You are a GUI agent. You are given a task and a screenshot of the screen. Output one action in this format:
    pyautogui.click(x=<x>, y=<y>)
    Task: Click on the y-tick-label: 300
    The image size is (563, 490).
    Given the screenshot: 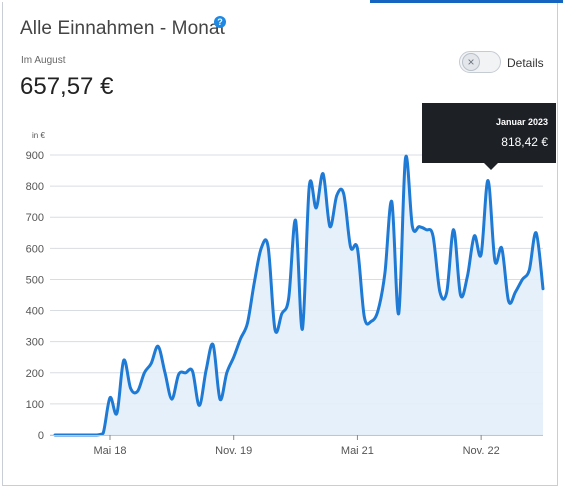 What is the action you would take?
    pyautogui.click(x=35, y=343)
    